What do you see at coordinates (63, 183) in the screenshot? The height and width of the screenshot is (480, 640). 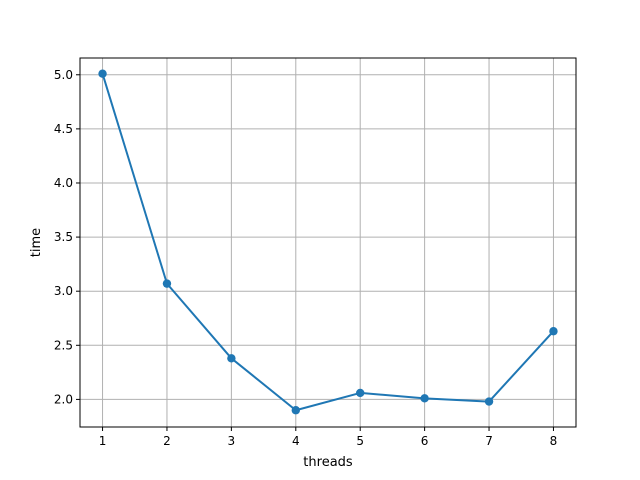 I see `y-tick-label: 4.0` at bounding box center [63, 183].